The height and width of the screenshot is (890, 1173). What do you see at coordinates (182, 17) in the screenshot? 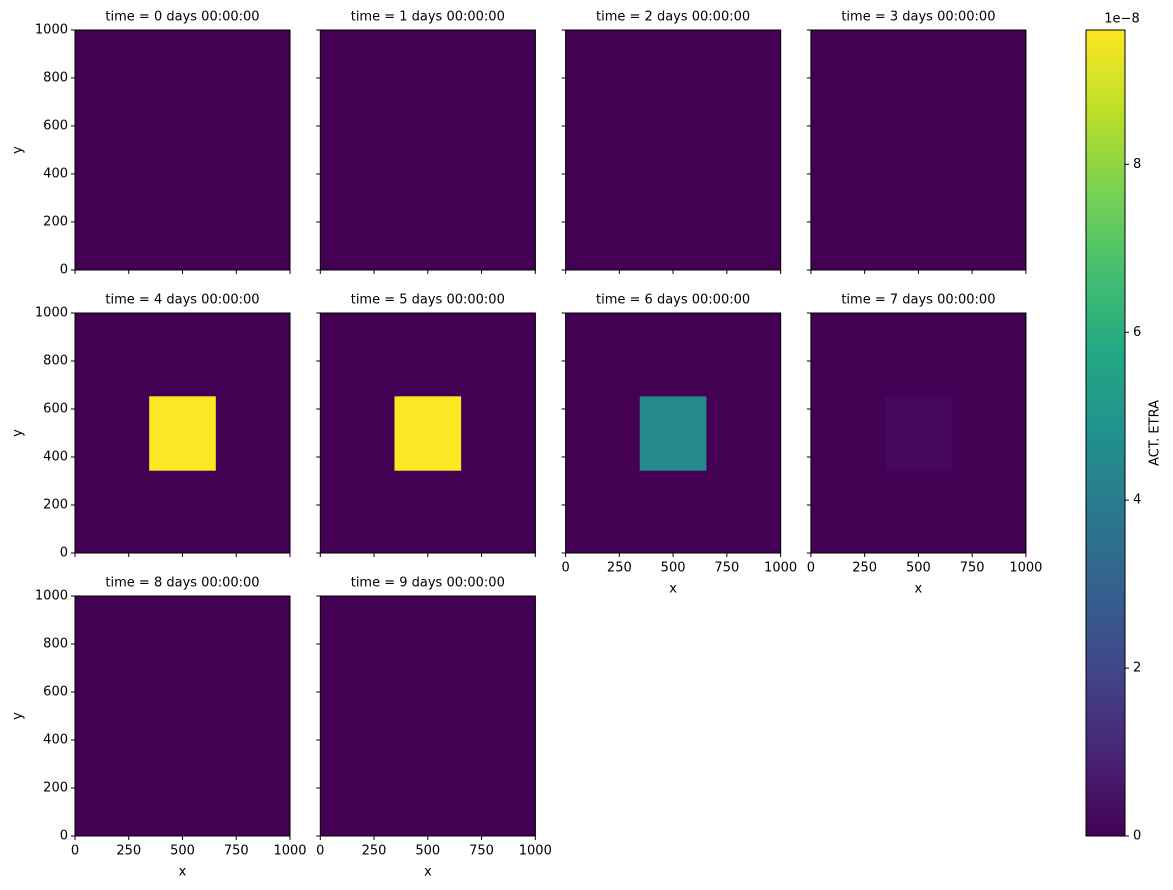
I see `panel-title: time = 0 days 00:00:00` at bounding box center [182, 17].